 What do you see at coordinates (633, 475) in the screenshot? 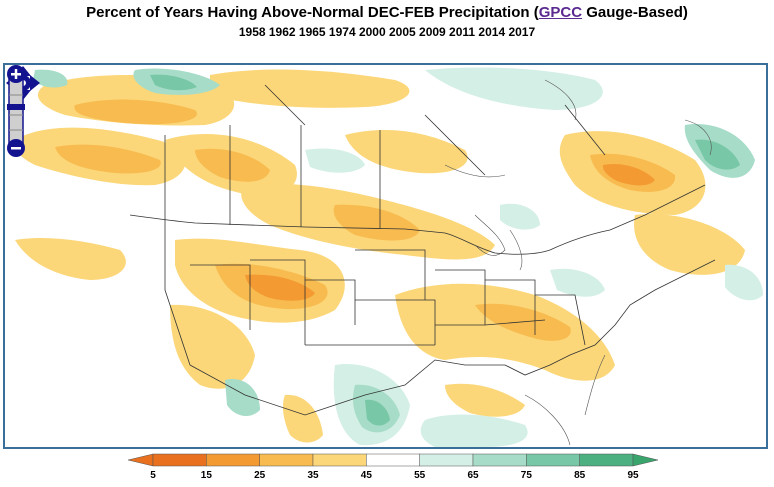
I see `legend-tick-label: 95` at bounding box center [633, 475].